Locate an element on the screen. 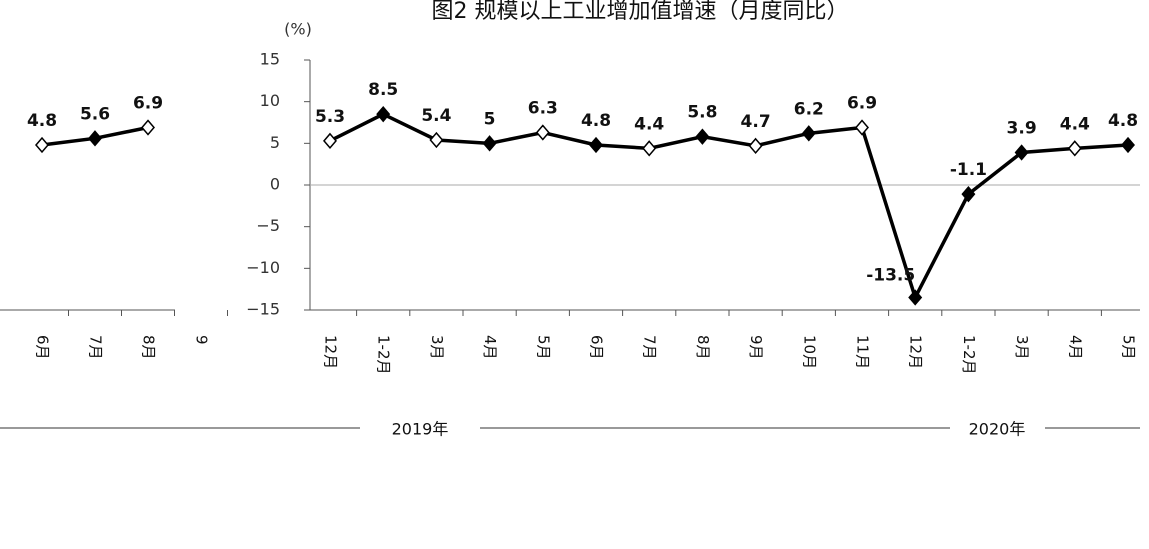 This screenshot has width=1149, height=549. y-tick-label: 0 is located at coordinates (275, 184).